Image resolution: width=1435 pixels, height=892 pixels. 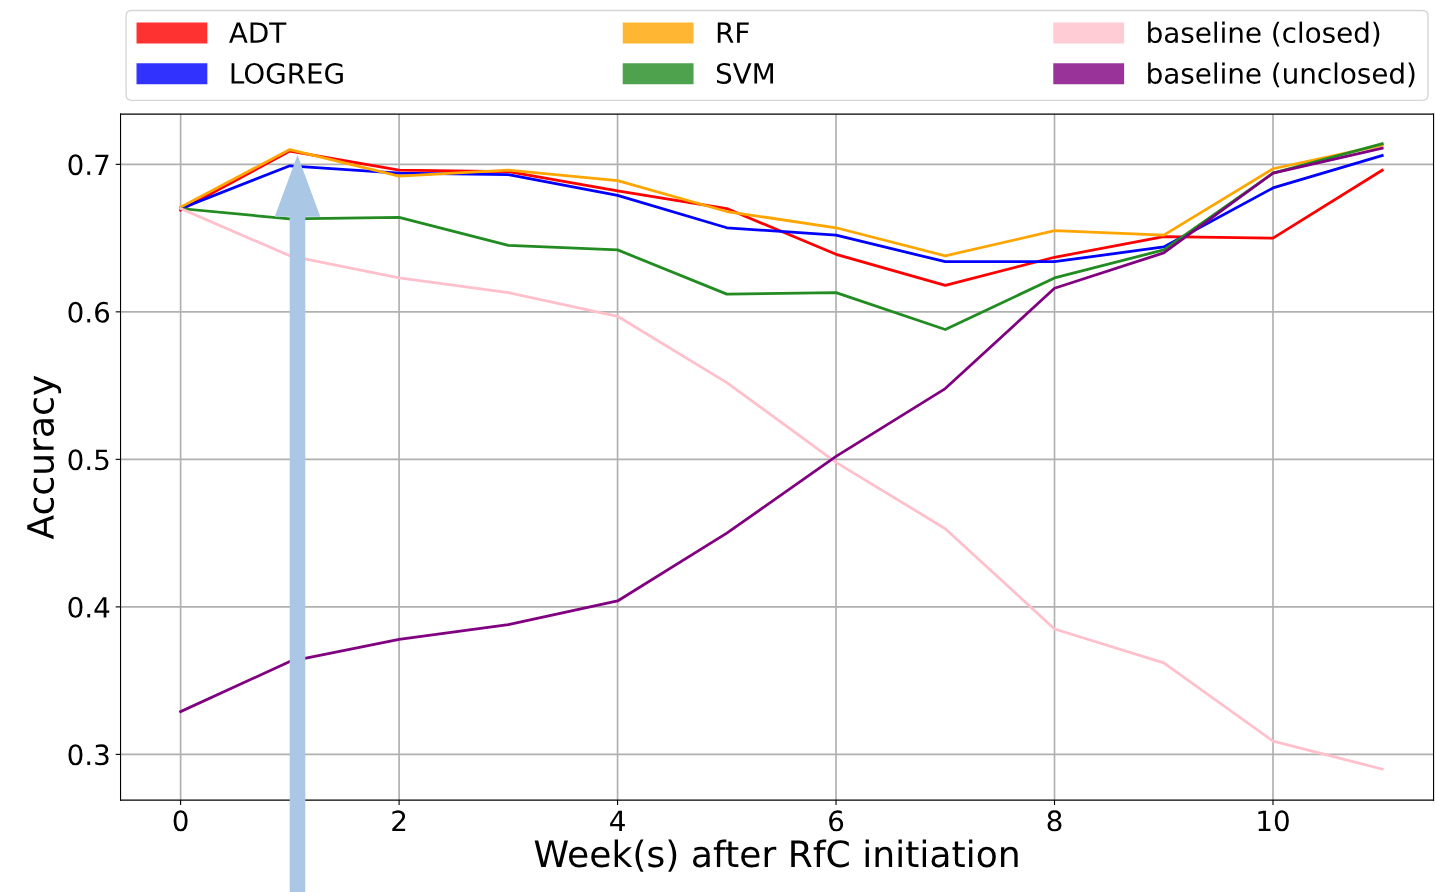 What do you see at coordinates (89, 312) in the screenshot?
I see `y-tick-label: 0.6` at bounding box center [89, 312].